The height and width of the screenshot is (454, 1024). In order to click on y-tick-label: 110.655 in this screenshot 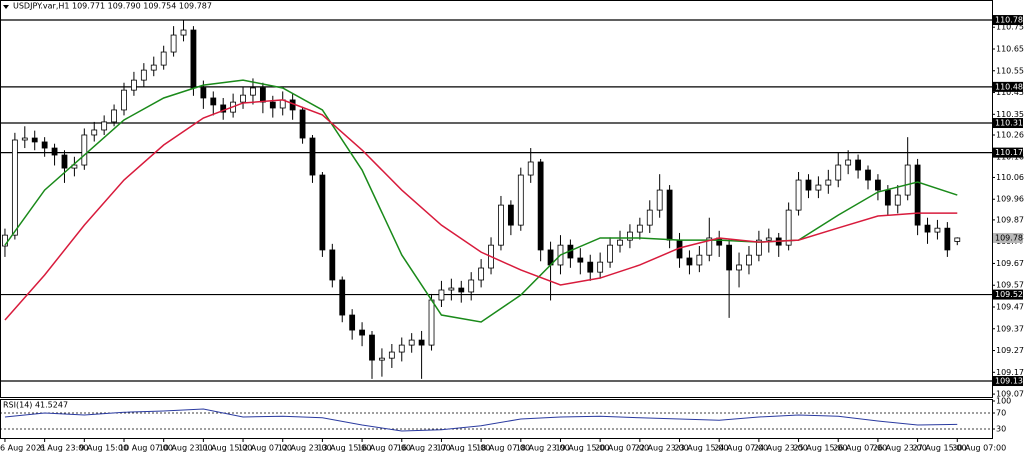, I will do `click(1010, 48)`.